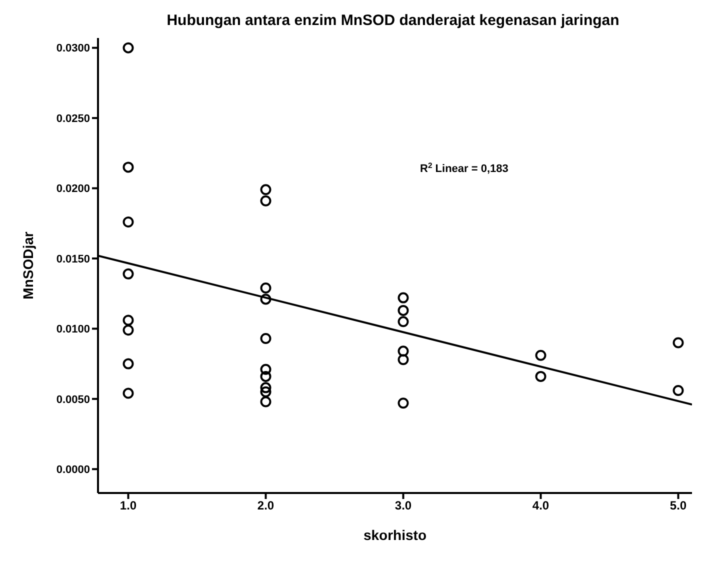 The height and width of the screenshot is (566, 704). I want to click on x-tick-label: 5.0, so click(678, 505).